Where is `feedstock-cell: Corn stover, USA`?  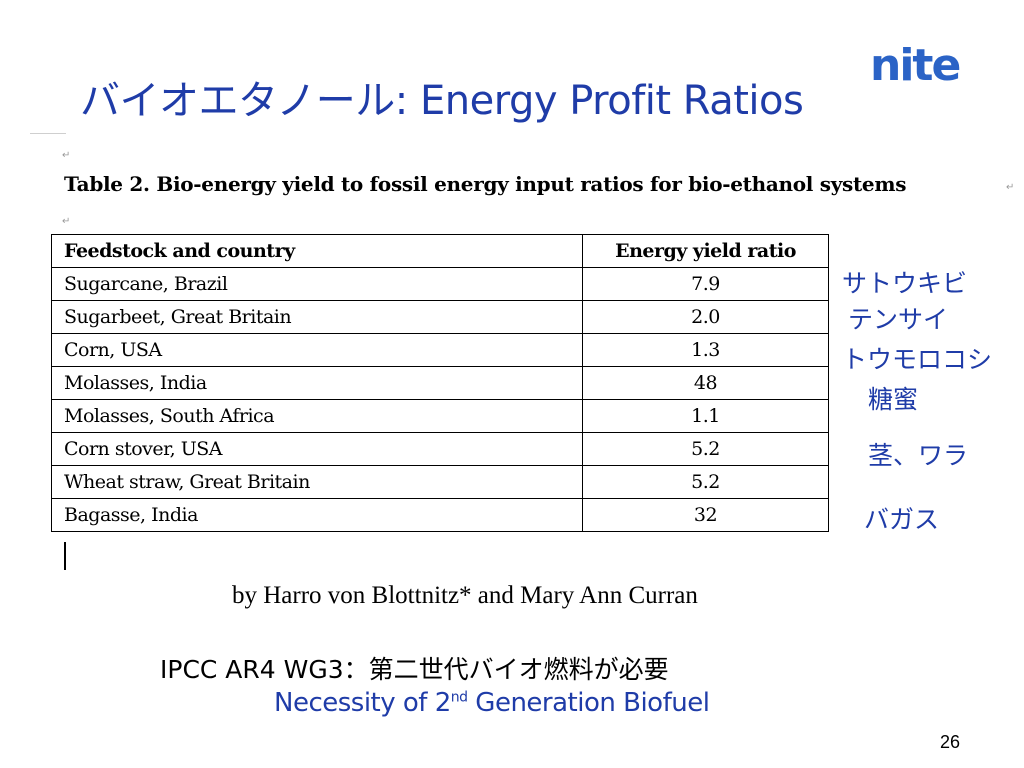 feedstock-cell: Corn stover, USA is located at coordinates (317, 449).